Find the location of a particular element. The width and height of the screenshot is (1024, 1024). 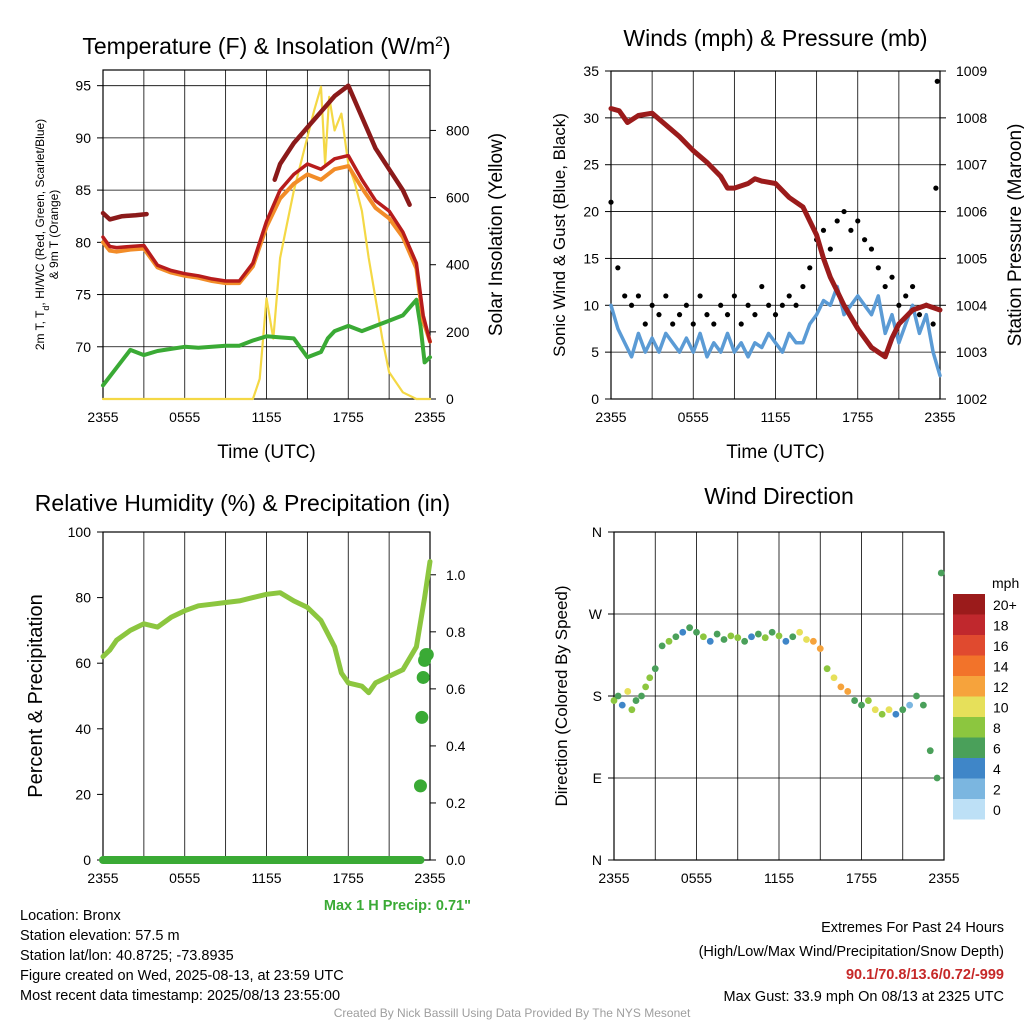

extremes-title: Extremes For Past 24 Hours is located at coordinates (912, 928).